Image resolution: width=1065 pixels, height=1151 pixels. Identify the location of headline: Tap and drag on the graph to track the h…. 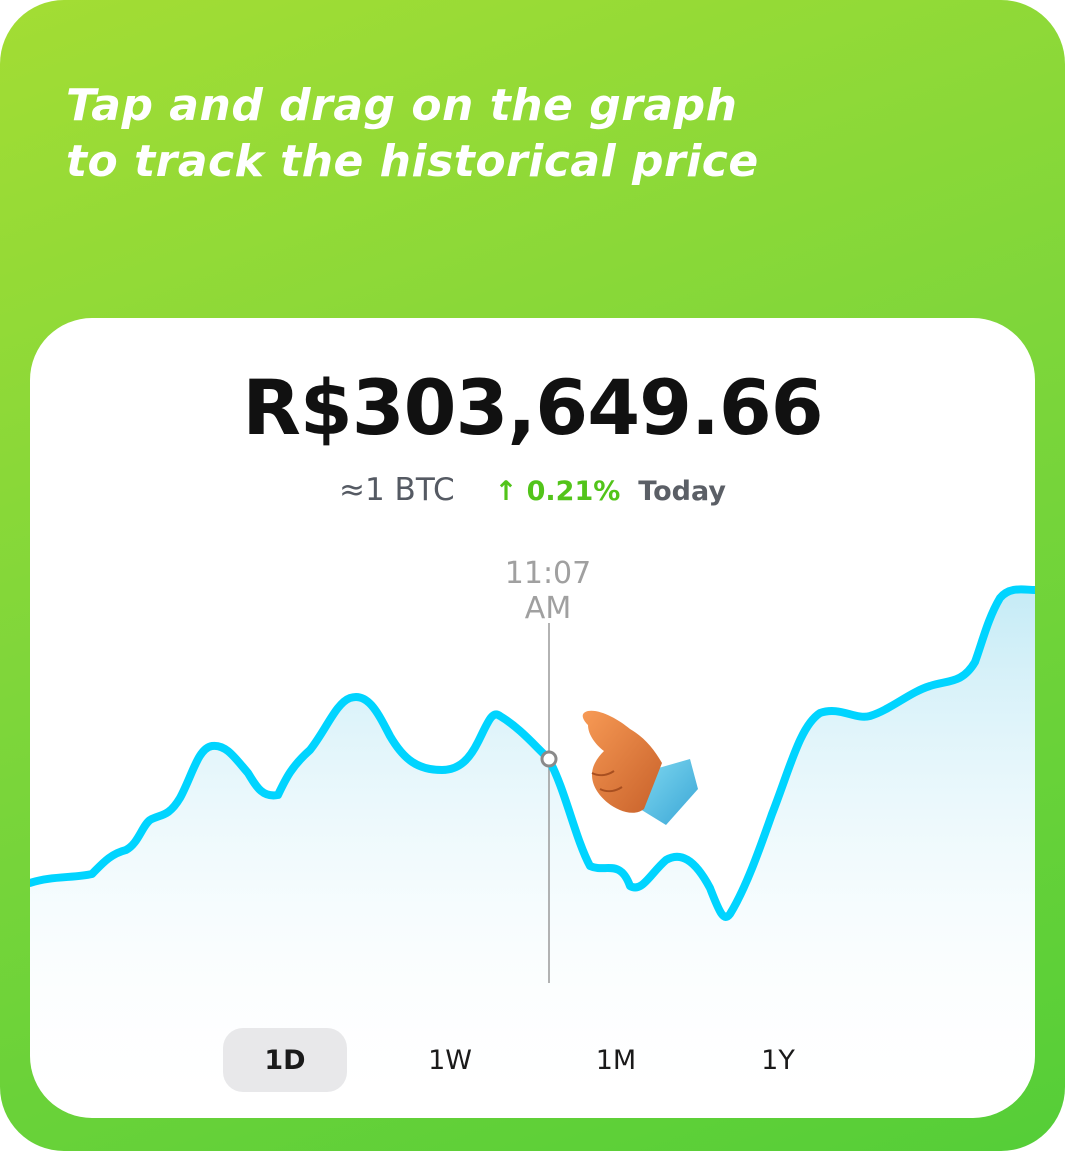
(516, 134).